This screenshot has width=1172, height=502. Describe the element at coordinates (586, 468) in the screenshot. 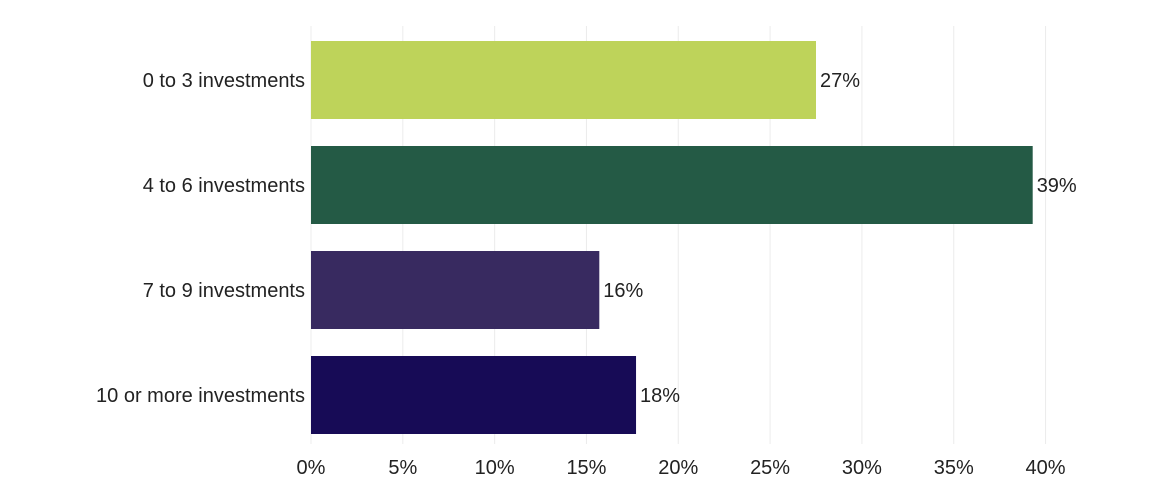

I see `x-tick-label: 15%` at that location.